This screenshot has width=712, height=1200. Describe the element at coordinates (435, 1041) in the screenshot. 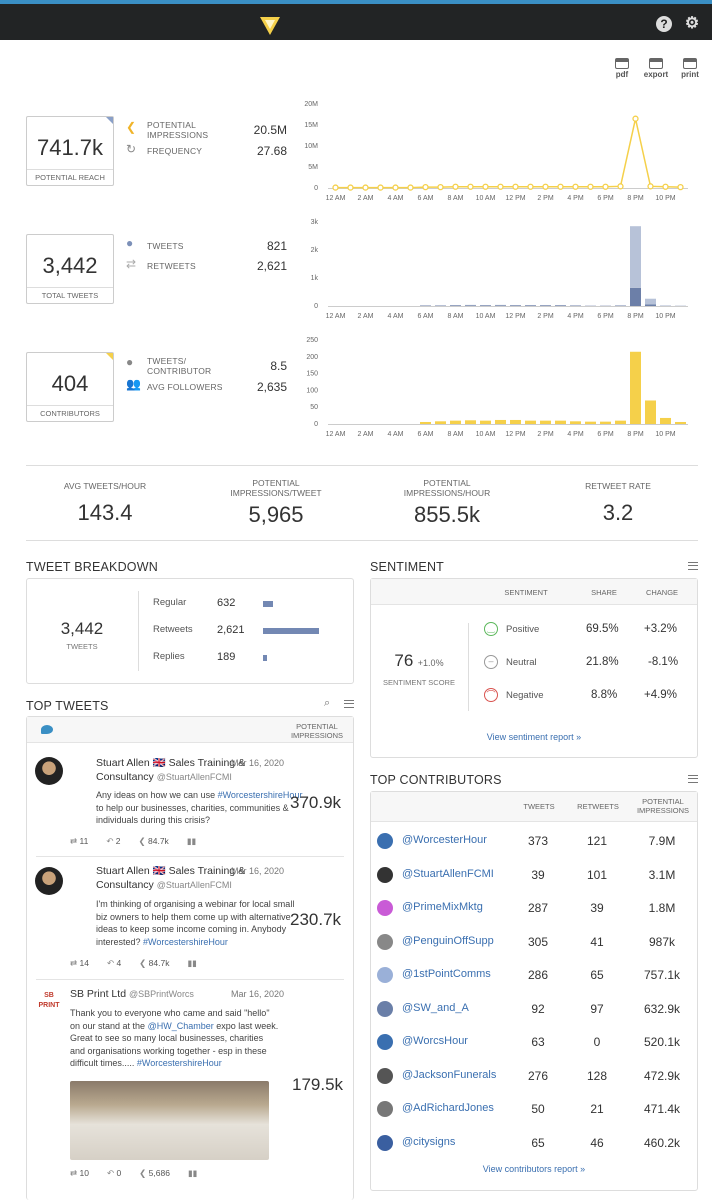

I see `contributor-handle: @WorcsHour` at that location.